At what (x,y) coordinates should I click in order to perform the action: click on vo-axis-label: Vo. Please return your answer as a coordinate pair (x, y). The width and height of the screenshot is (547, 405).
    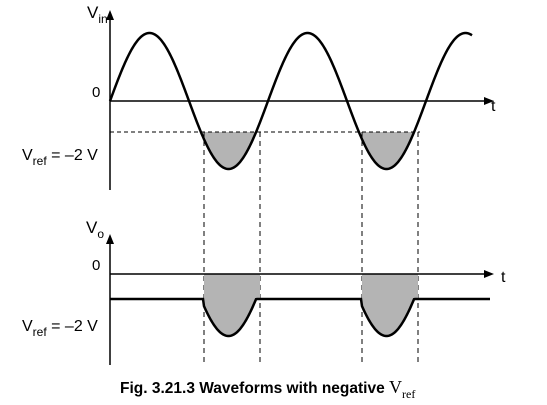
    Looking at the image, I should click on (95, 229).